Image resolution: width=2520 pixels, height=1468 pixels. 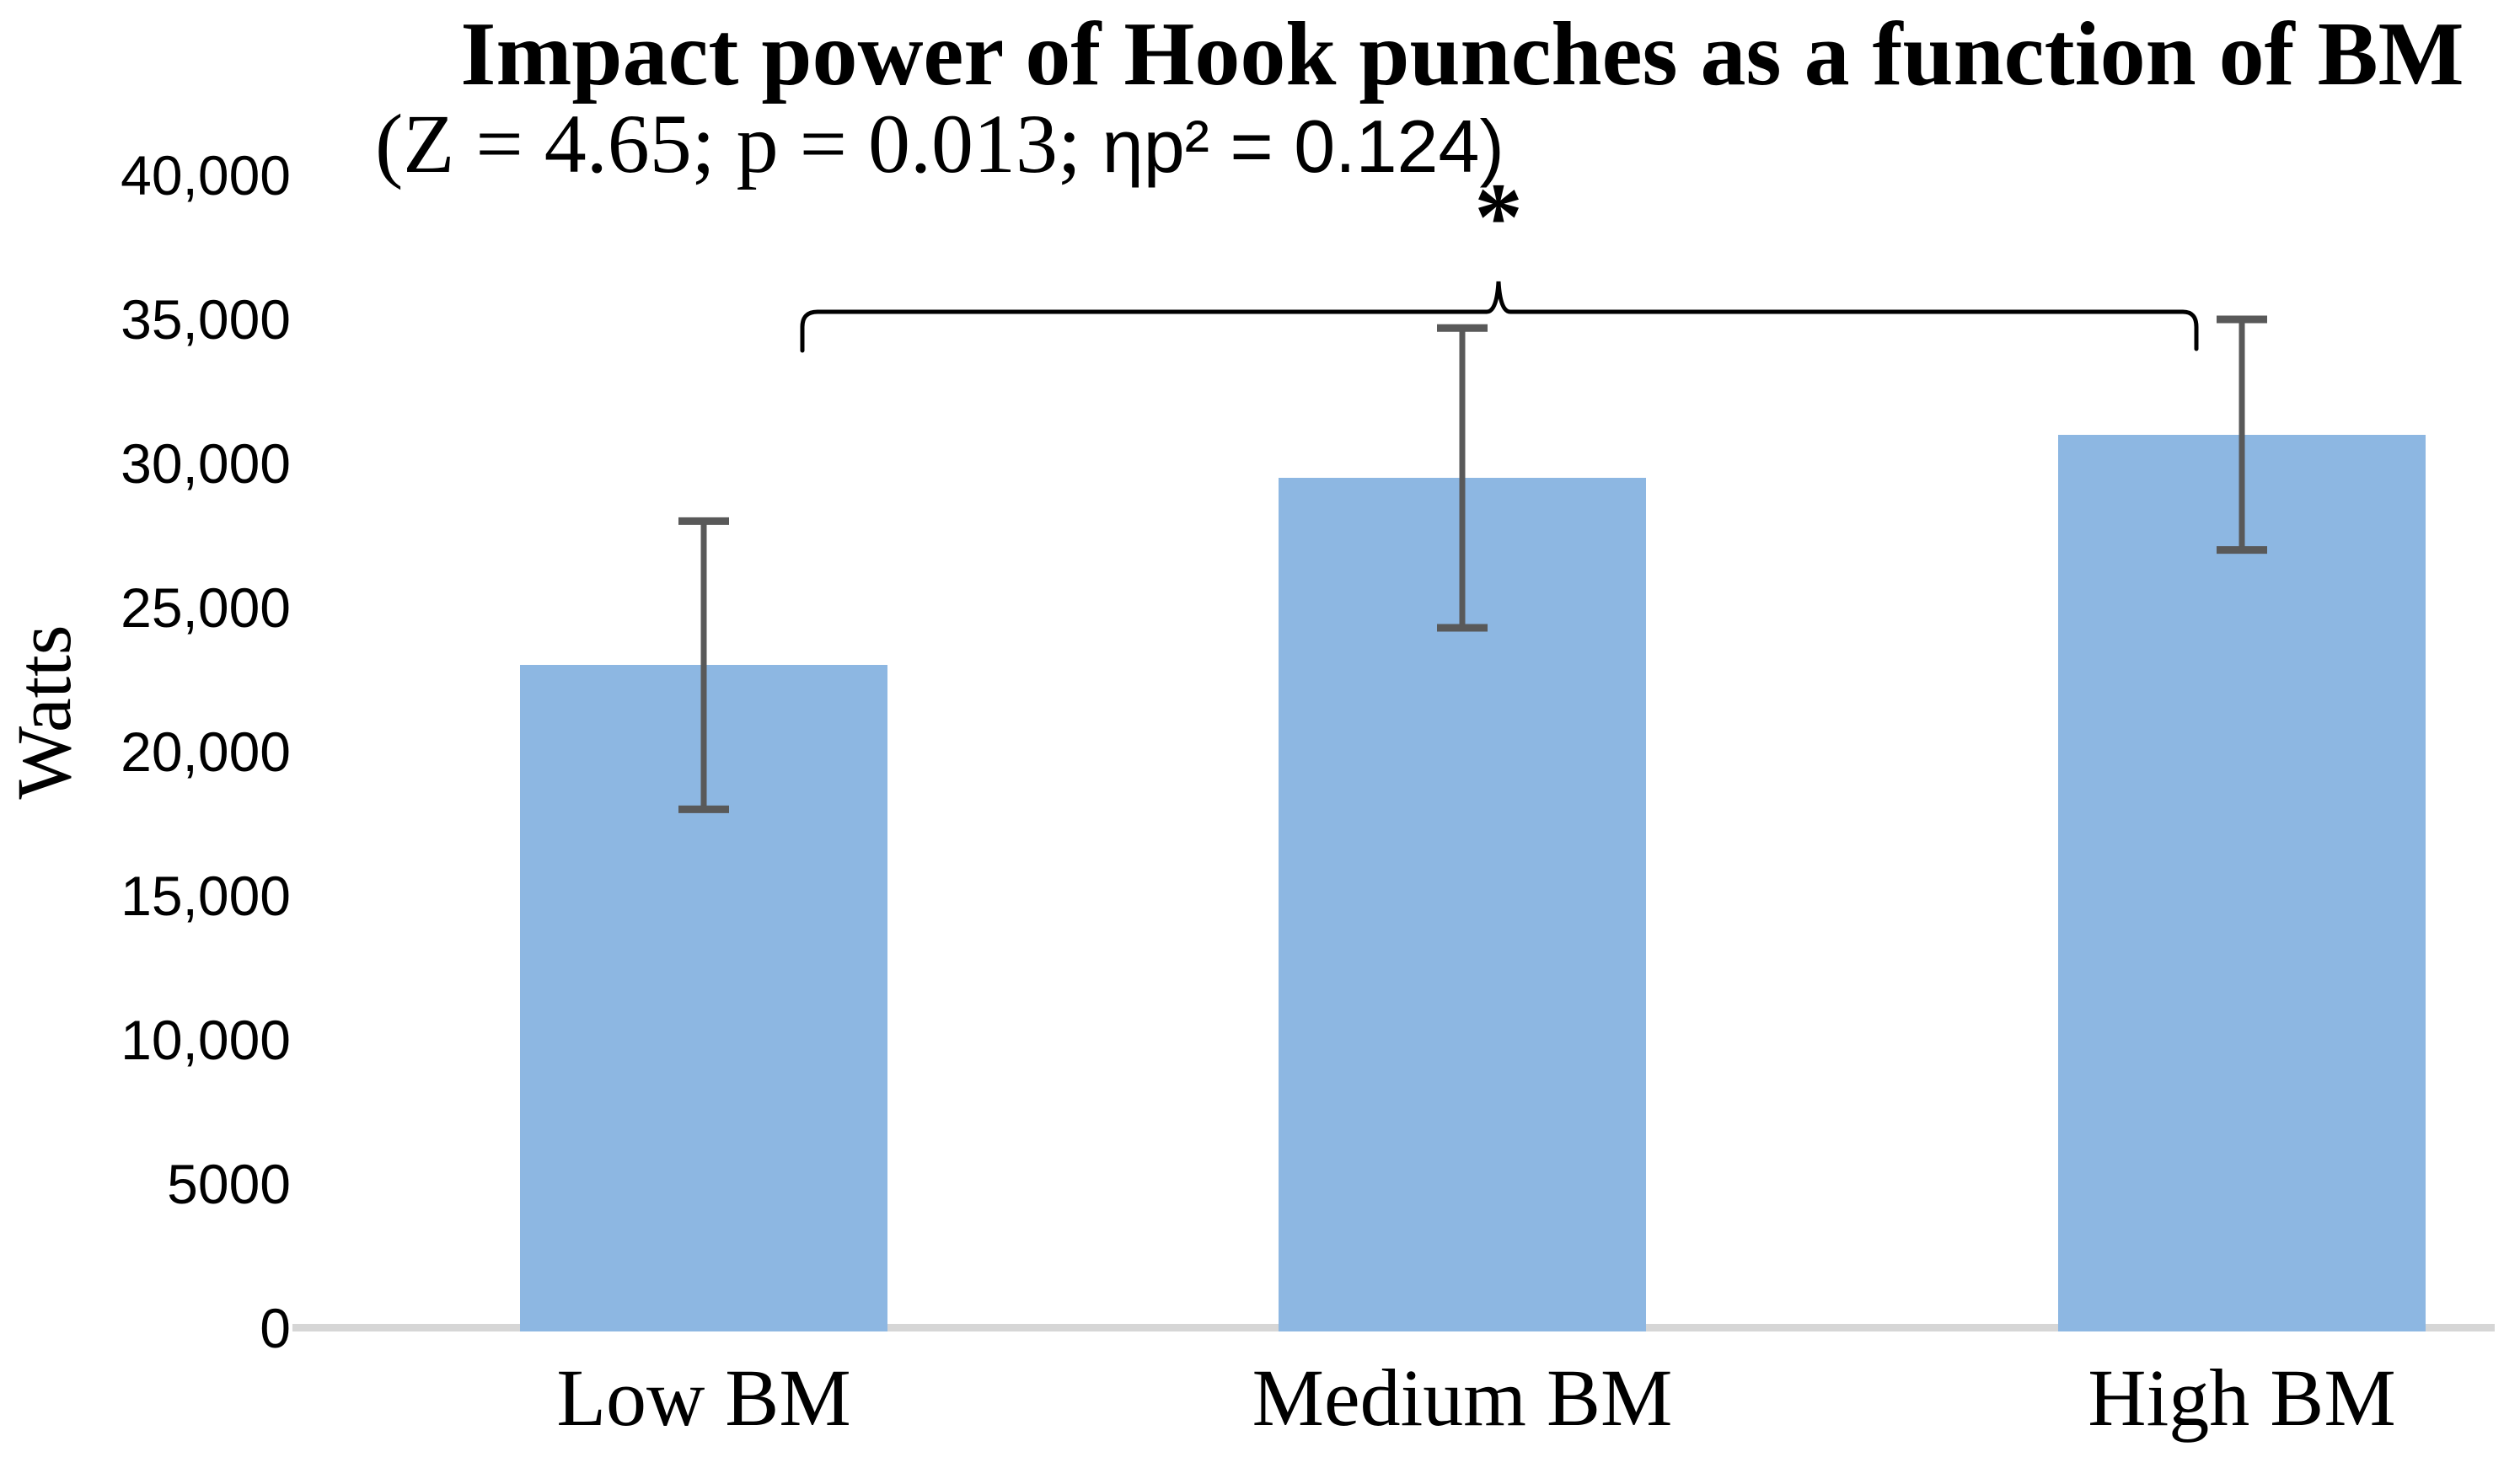 What do you see at coordinates (1303, 146) in the screenshot?
I see `chart-subtitle-stats-sans: ηp² = 0.124)` at bounding box center [1303, 146].